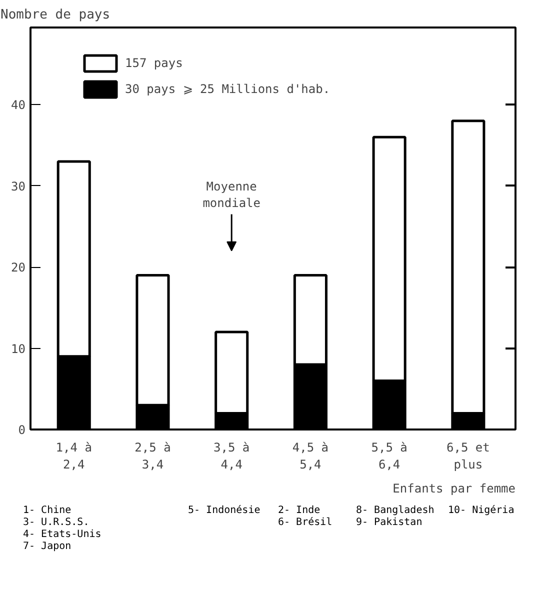  What do you see at coordinates (18, 105) in the screenshot?
I see `y-tick-label: 40` at bounding box center [18, 105].